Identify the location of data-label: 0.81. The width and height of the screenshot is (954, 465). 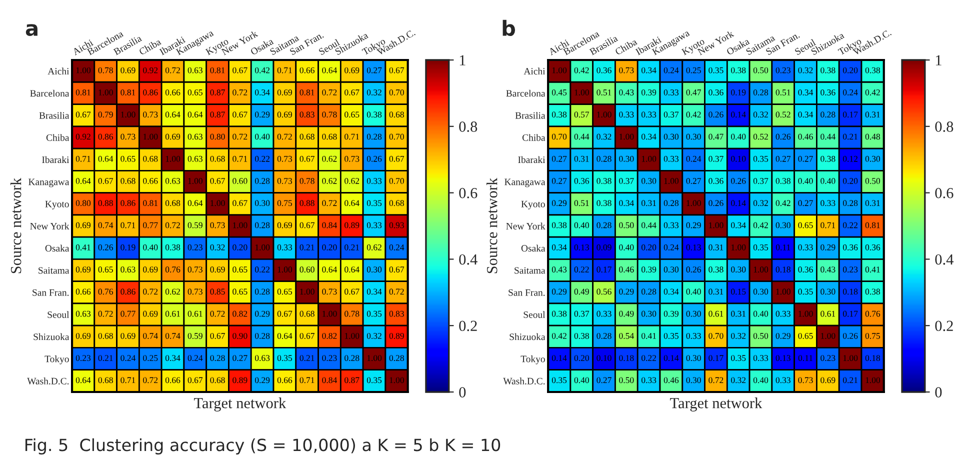
(872, 225).